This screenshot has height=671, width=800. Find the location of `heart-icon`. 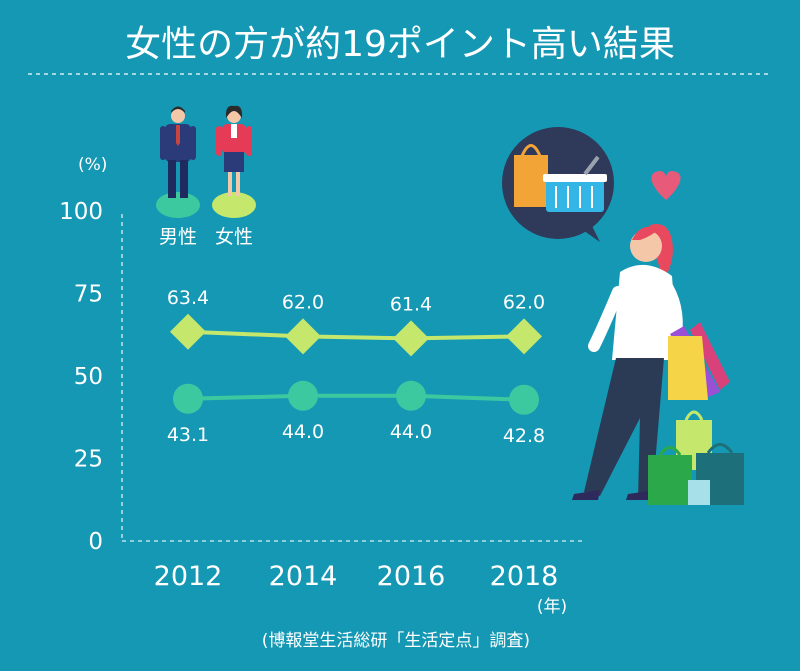

heart-icon is located at coordinates (666, 185).